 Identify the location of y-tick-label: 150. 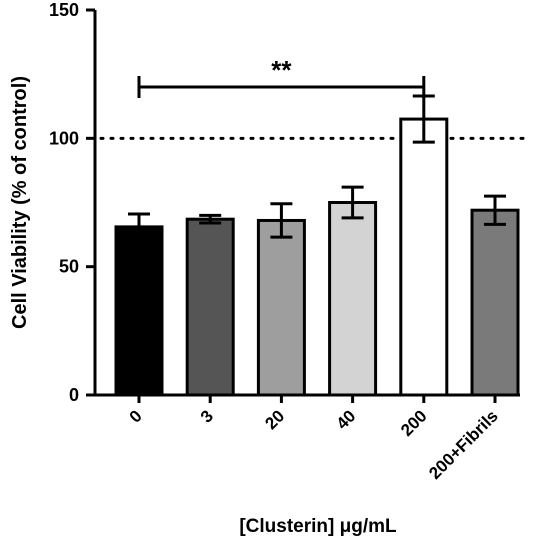
(64, 10).